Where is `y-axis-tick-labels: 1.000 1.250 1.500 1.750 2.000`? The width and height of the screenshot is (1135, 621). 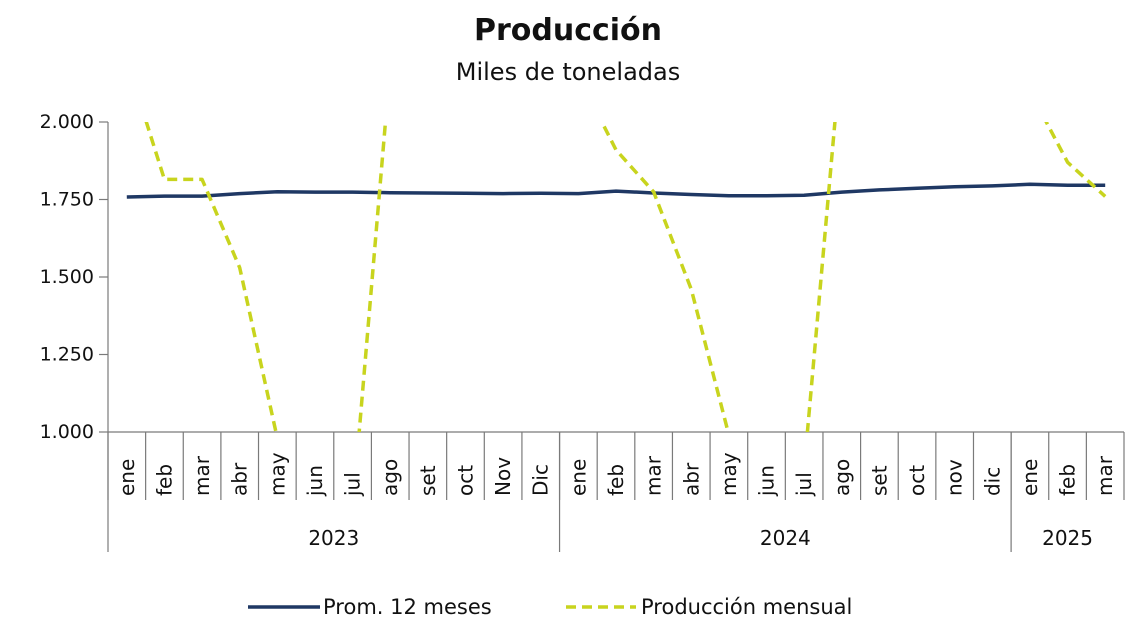
y-axis-tick-labels: 1.000 1.250 1.500 1.750 2.000 is located at coordinates (74, 277).